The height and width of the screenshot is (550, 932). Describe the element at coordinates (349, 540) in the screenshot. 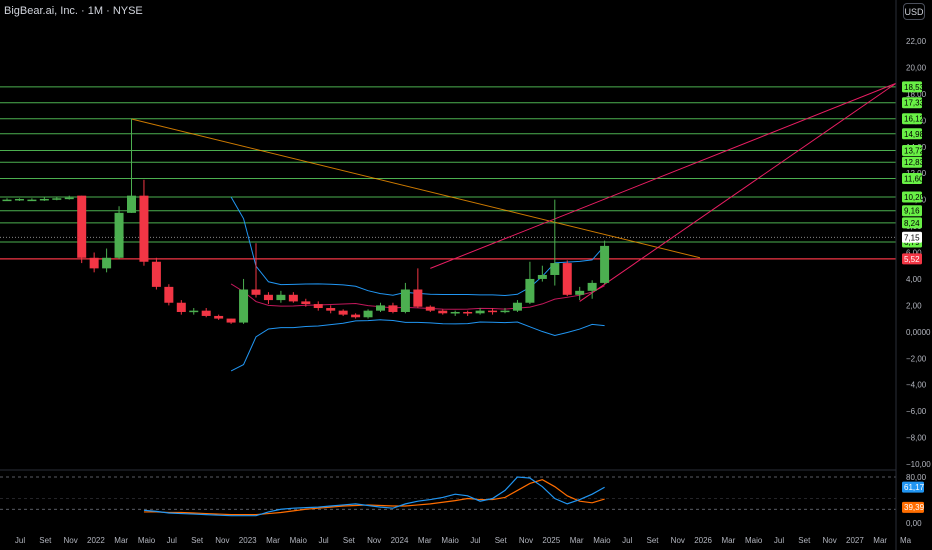

I see `time-tick-label-13: Set` at that location.